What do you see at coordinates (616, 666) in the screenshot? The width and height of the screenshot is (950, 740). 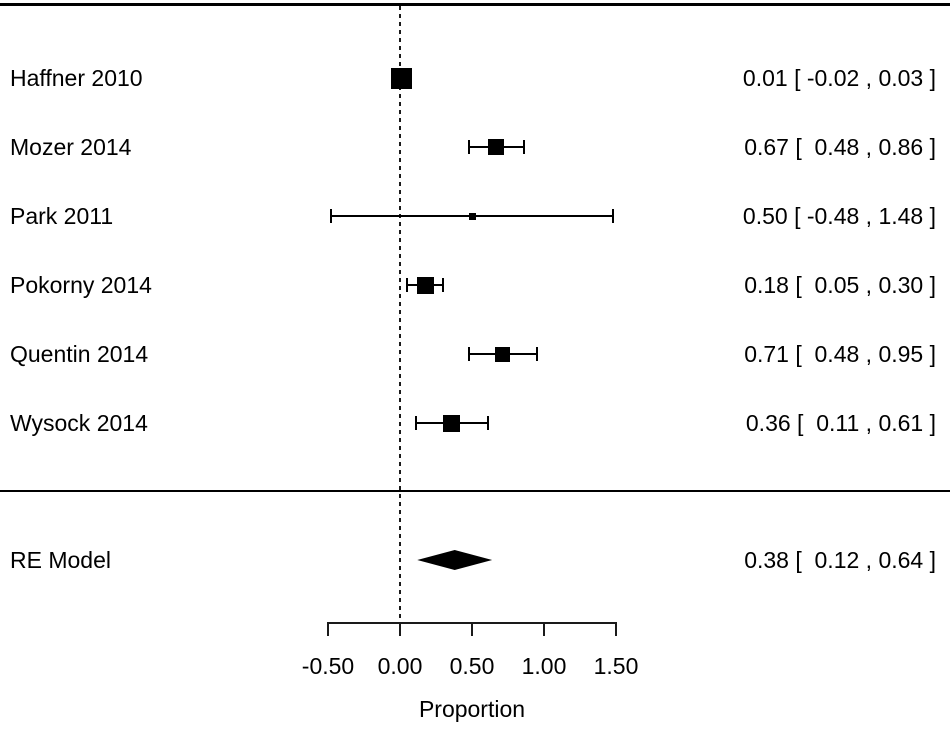 I see `x-axis-tick-label: 1.50` at bounding box center [616, 666].